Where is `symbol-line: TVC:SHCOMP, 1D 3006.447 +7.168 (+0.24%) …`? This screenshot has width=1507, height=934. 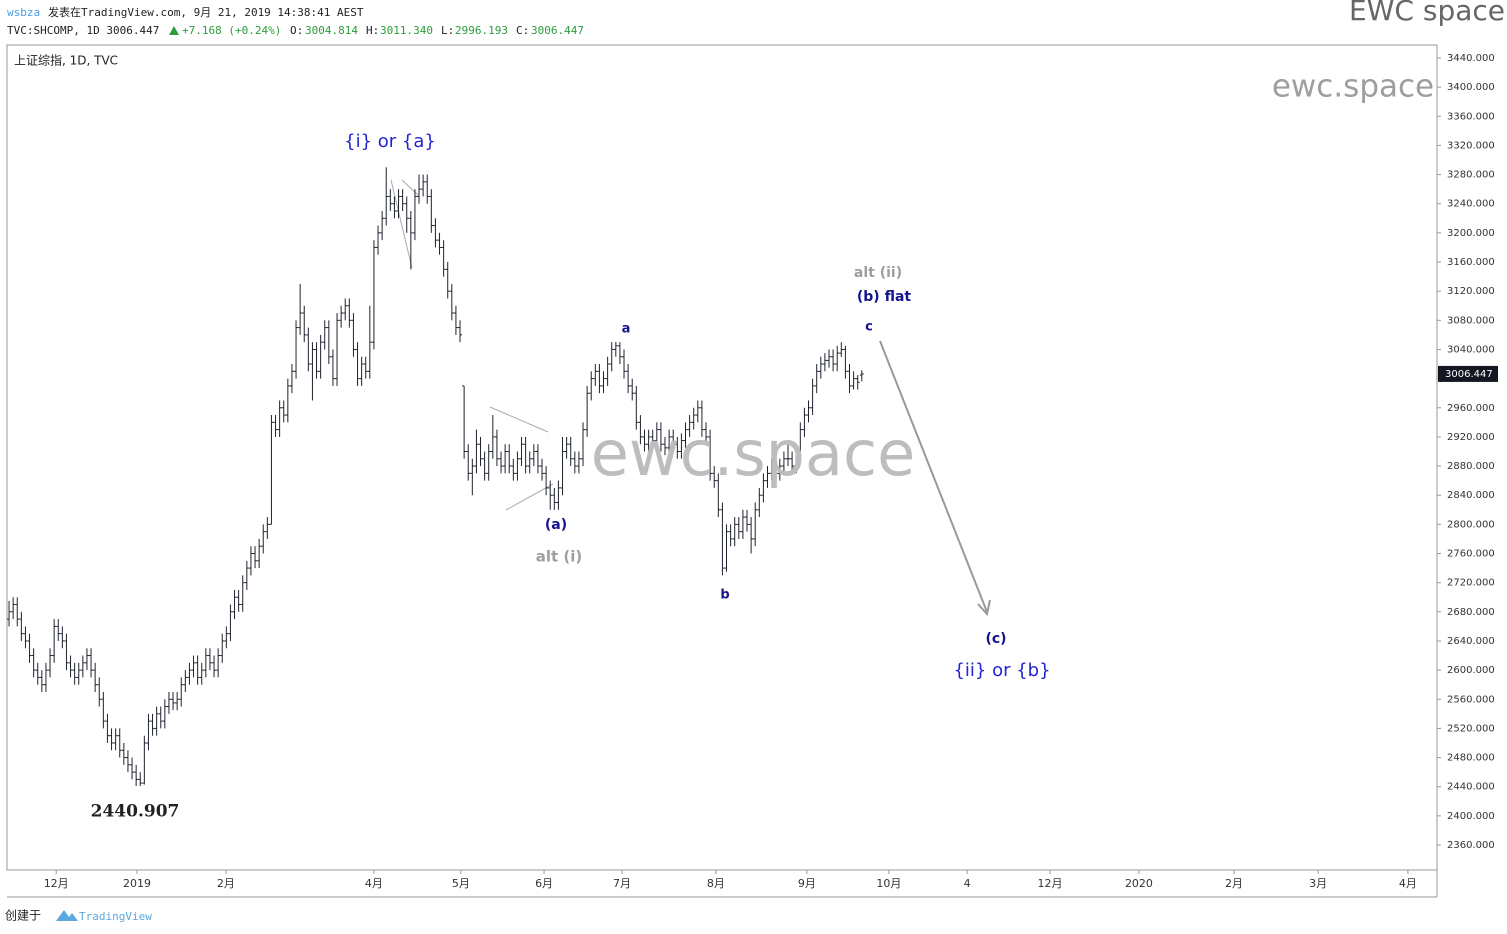
symbol-line: TVC:SHCOMP, 1D 3006.447 +7.168 (+0.24%) … is located at coordinates (295, 30).